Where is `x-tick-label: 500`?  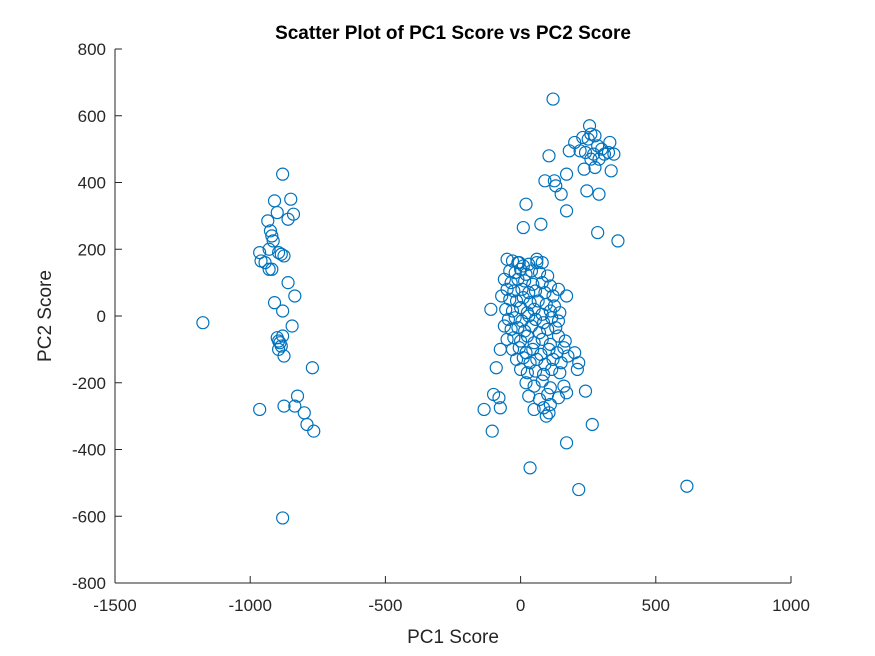
x-tick-label: 500 is located at coordinates (656, 605).